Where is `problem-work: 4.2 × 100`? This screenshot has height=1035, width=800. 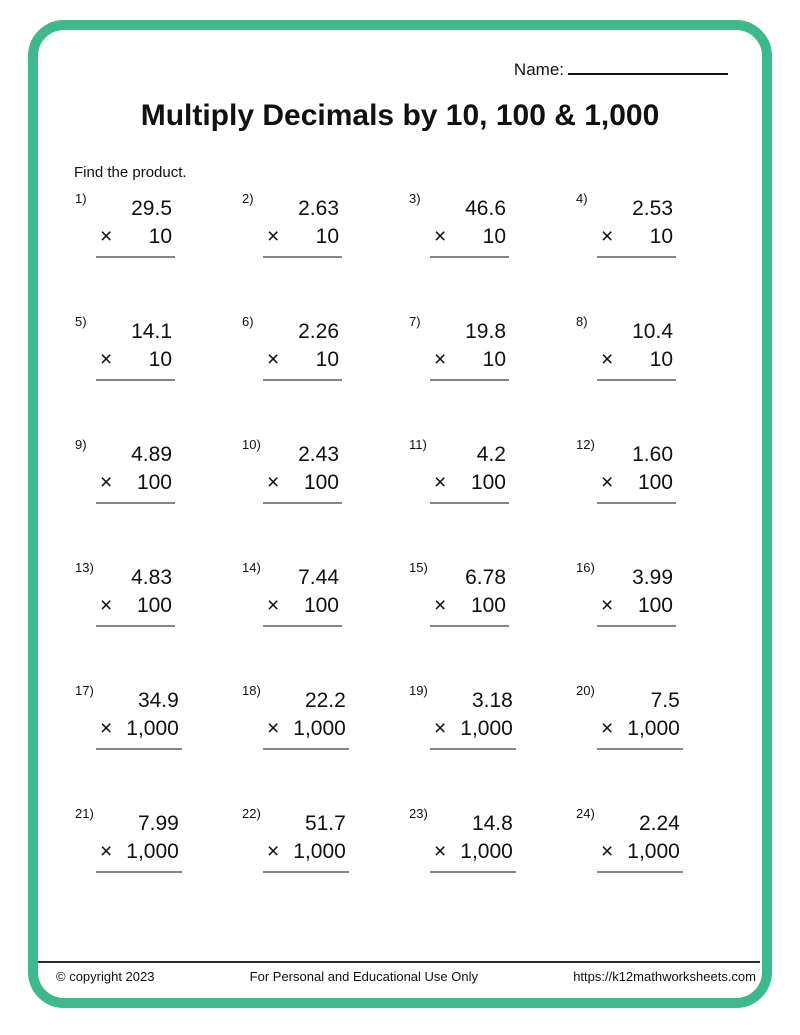
problem-work: 4.2 × 100 is located at coordinates (469, 473).